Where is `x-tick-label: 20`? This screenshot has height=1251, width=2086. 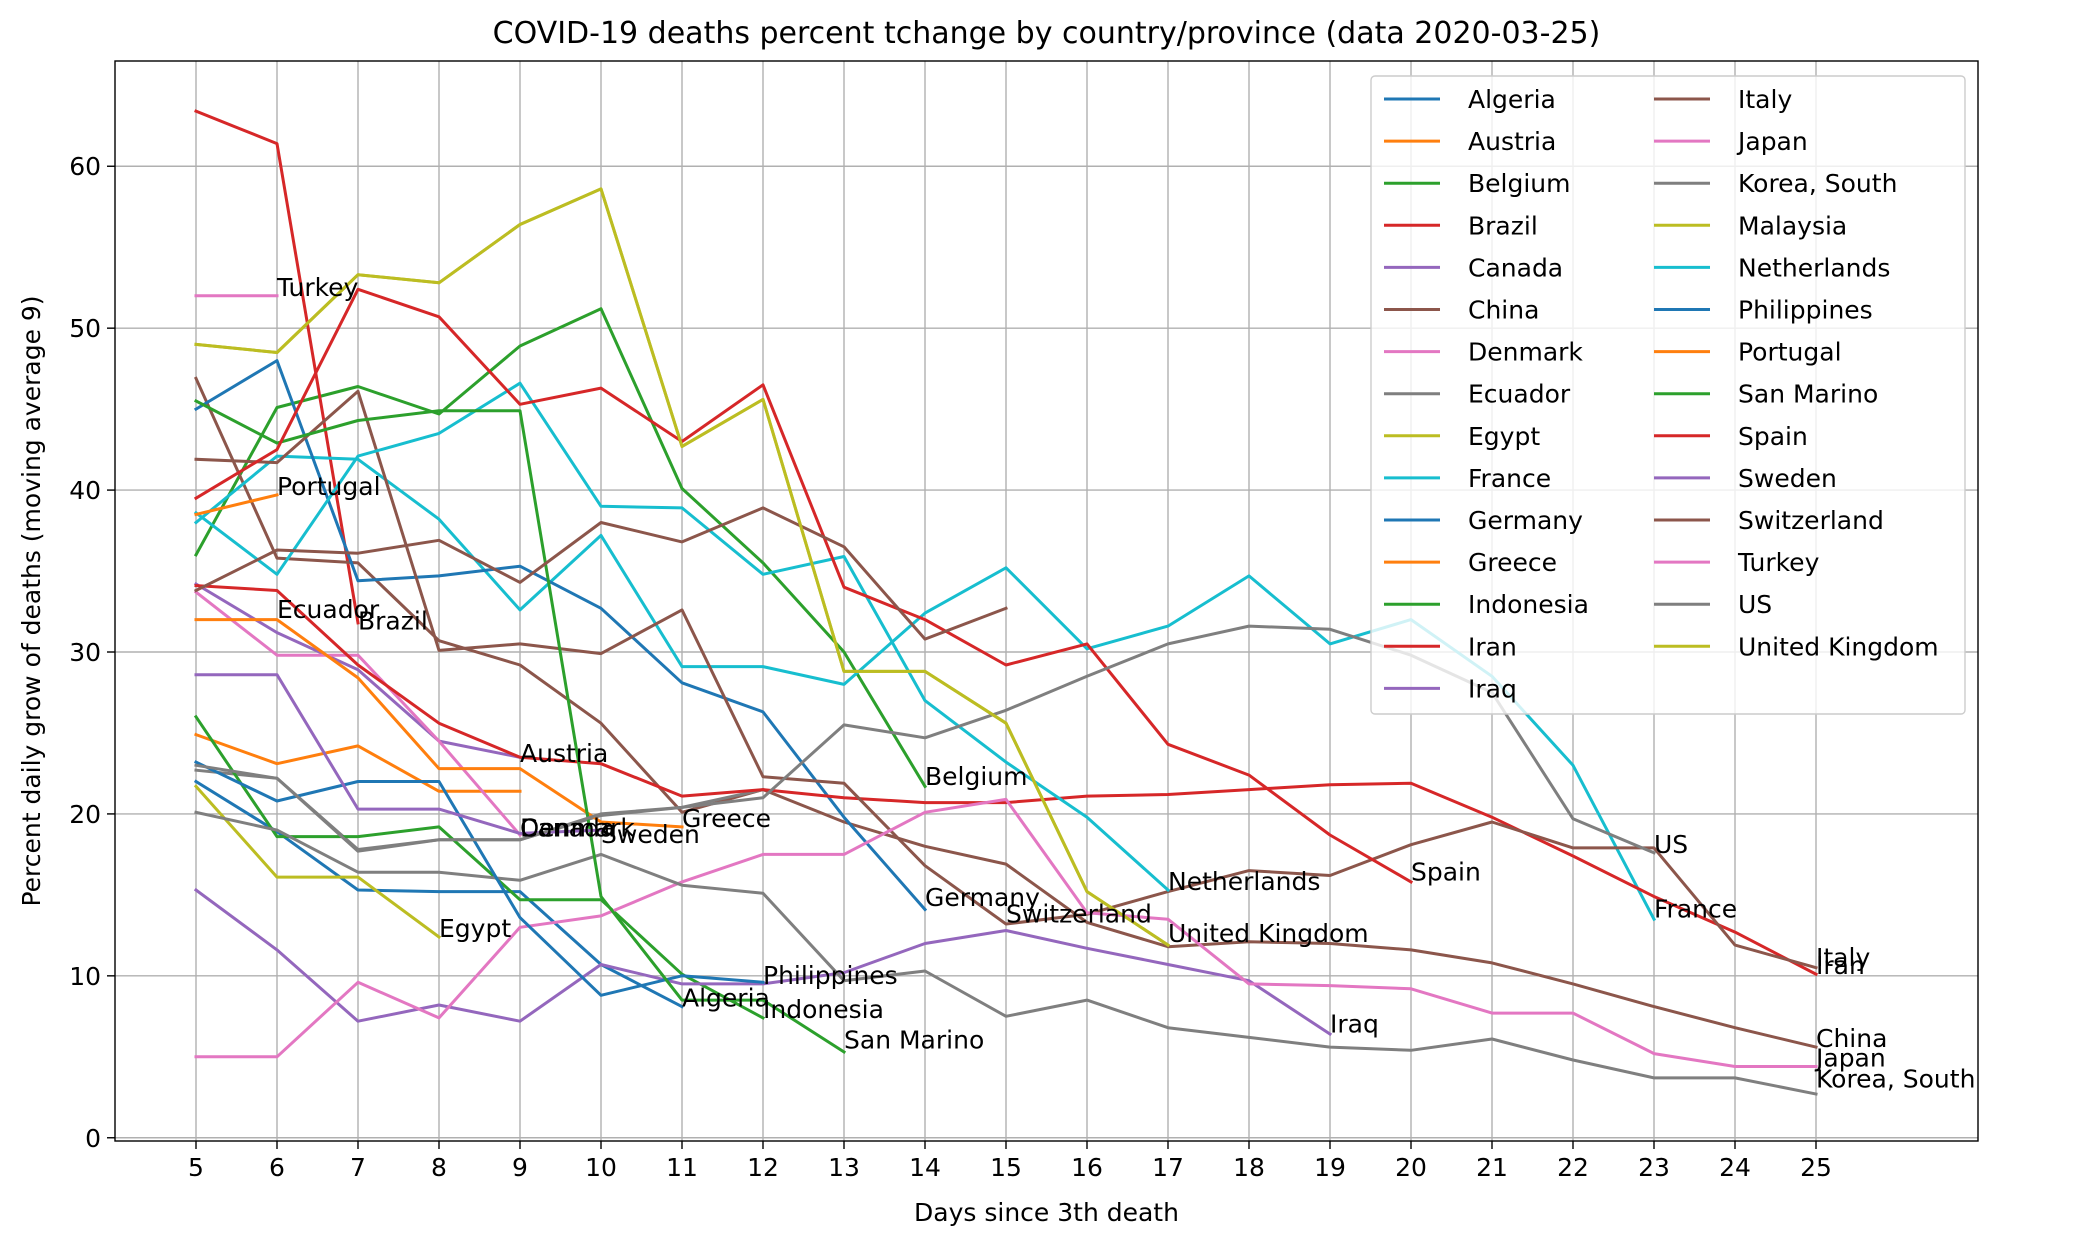
x-tick-label: 20 is located at coordinates (1411, 1167).